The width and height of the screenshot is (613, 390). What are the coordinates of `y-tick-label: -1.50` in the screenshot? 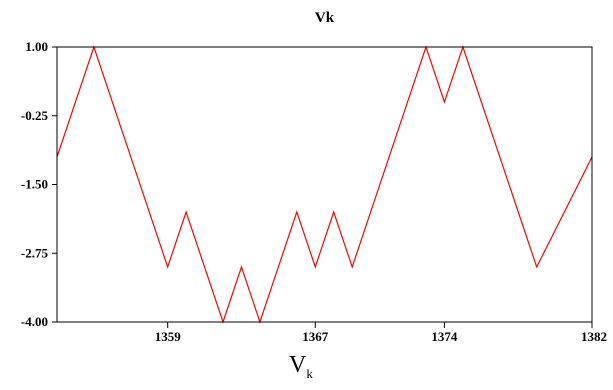 It's located at (34, 184).